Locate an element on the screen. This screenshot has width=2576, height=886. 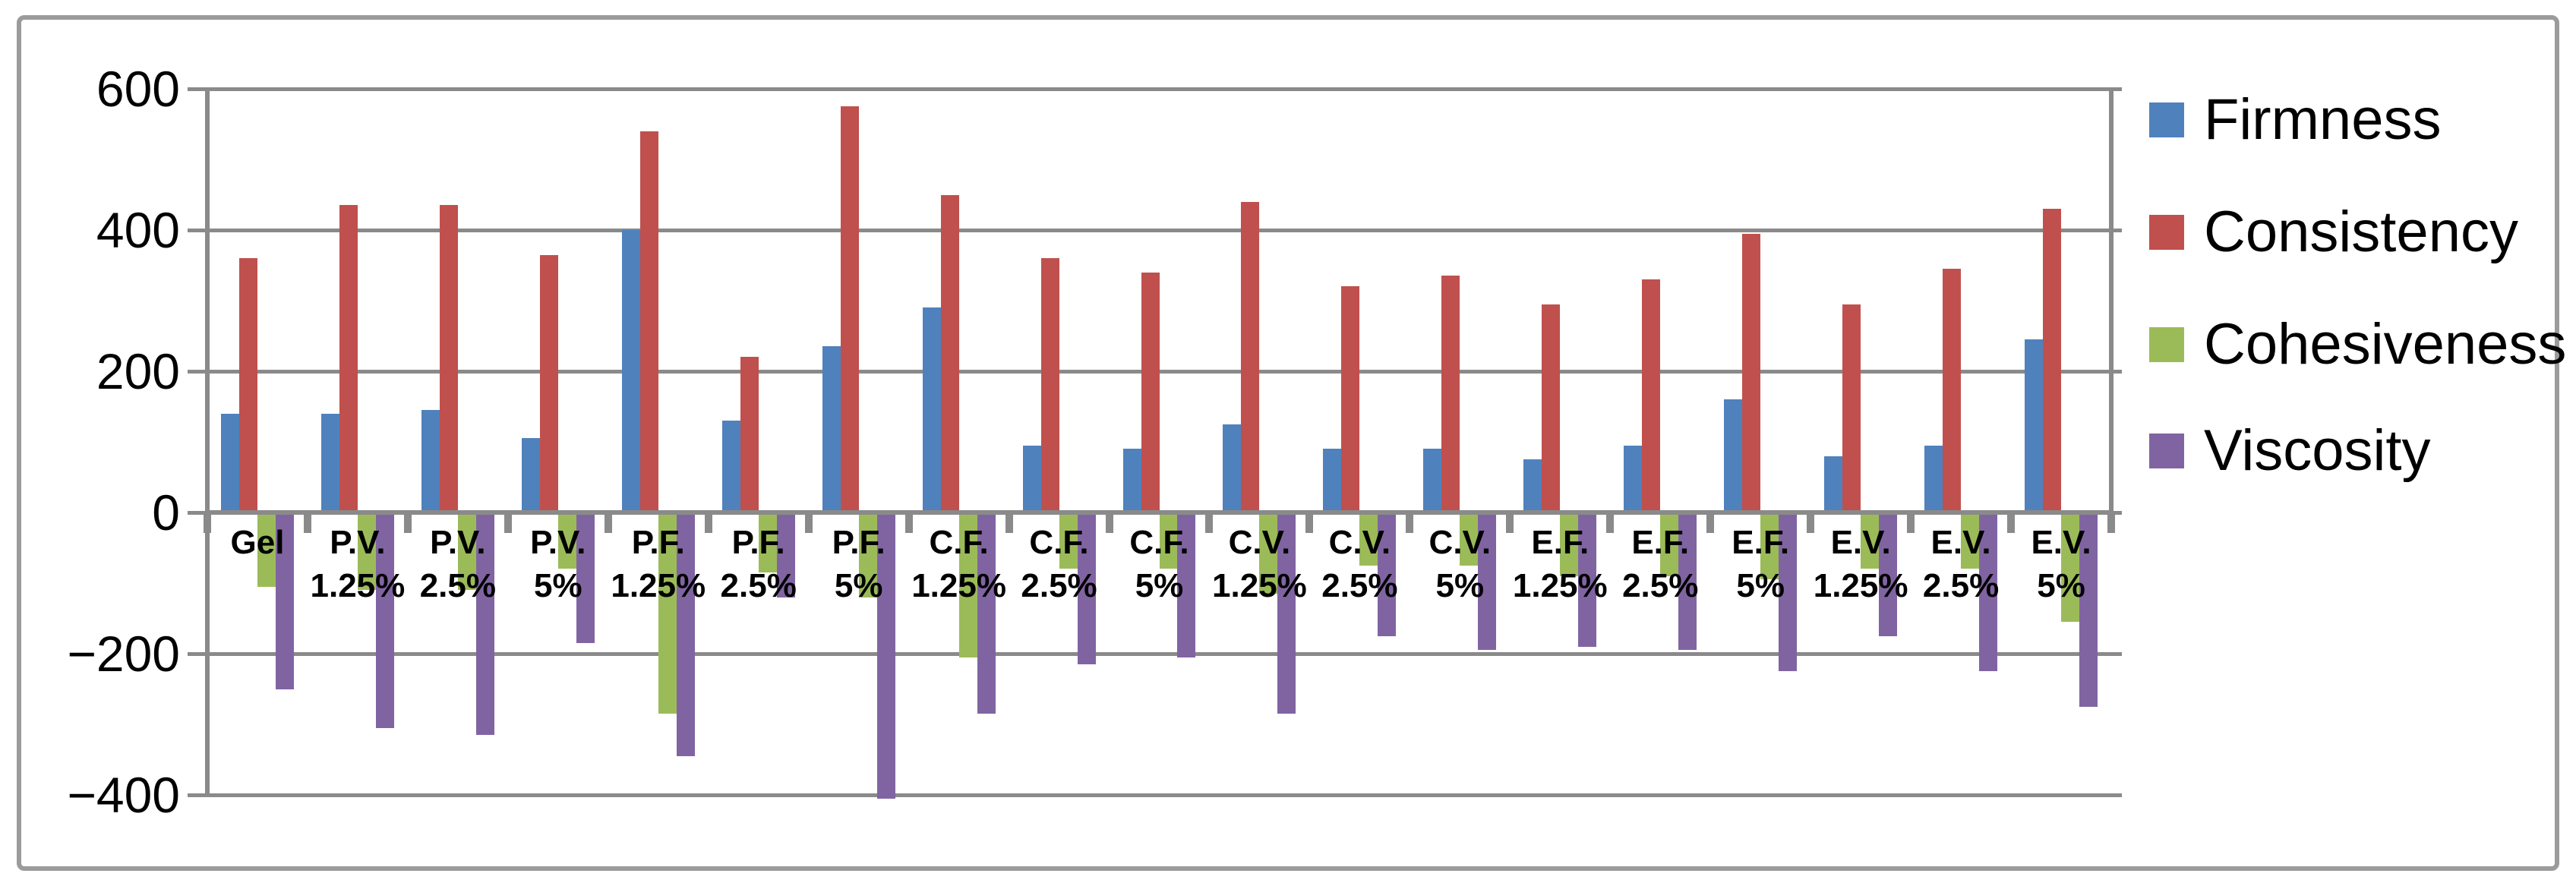
bar-cohesiveness-gel is located at coordinates (266, 549).